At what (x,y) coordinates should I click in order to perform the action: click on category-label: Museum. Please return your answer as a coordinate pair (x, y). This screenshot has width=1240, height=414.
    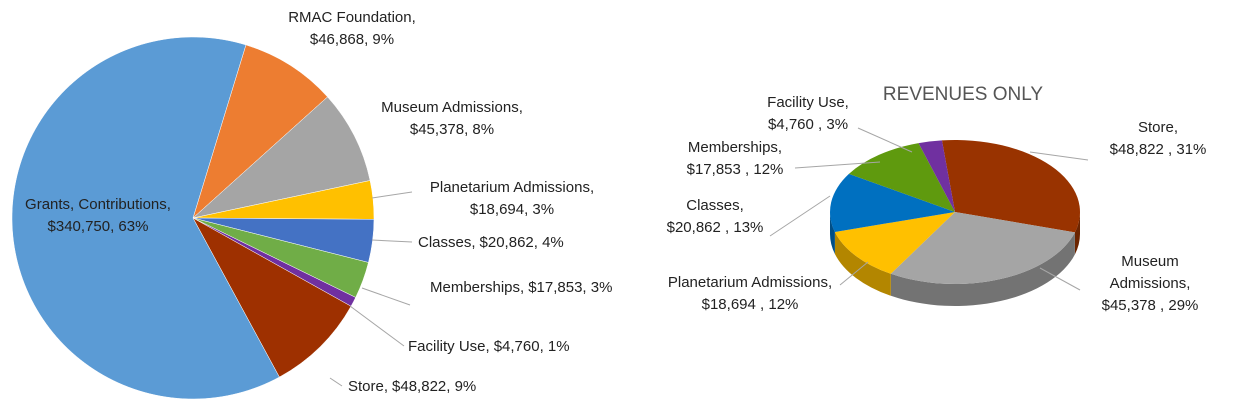
    Looking at the image, I should click on (1150, 261).